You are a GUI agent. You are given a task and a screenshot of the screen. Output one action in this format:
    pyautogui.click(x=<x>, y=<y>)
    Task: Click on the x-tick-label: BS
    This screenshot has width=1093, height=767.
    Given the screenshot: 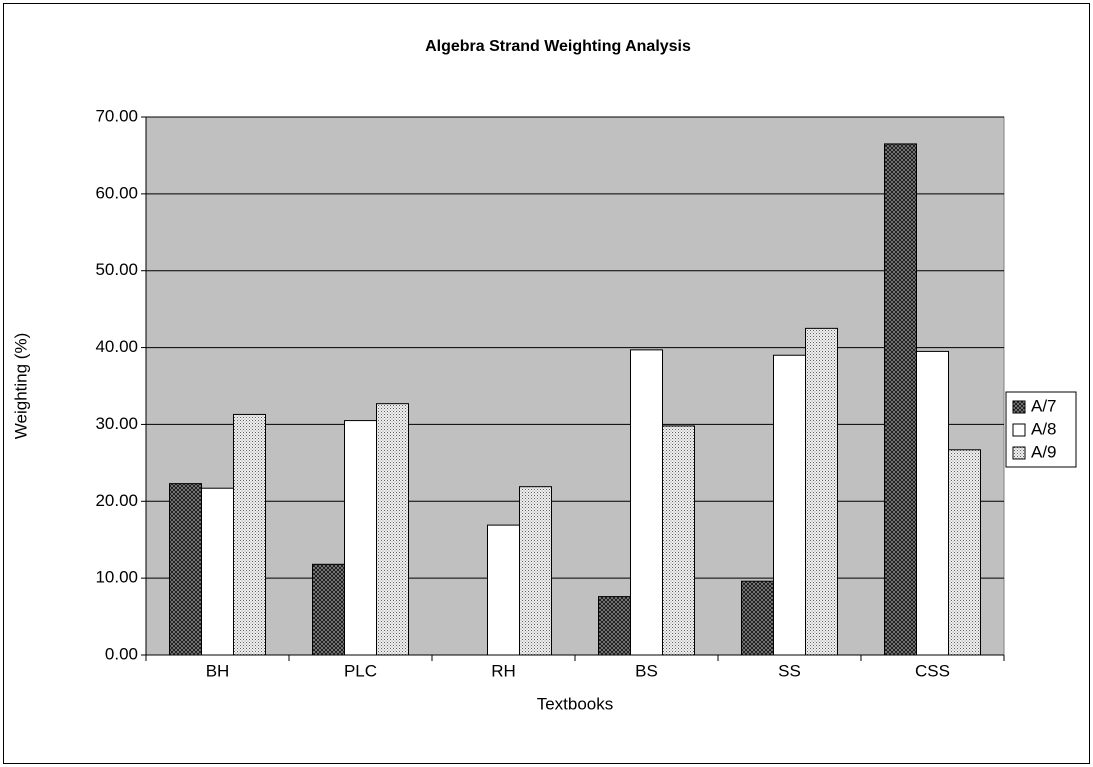 What is the action you would take?
    pyautogui.click(x=646, y=670)
    